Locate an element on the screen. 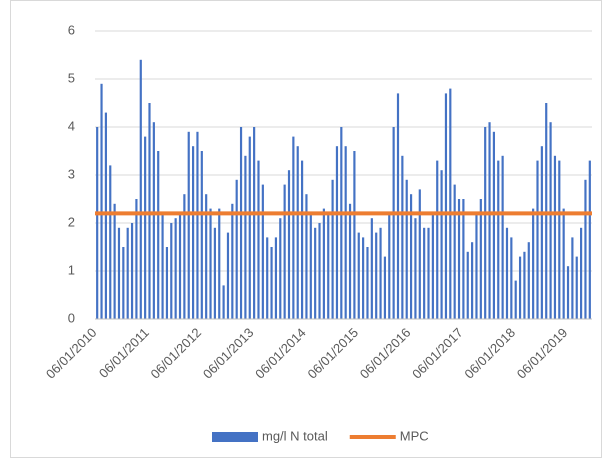 The width and height of the screenshot is (612, 464). legend-label: MPC is located at coordinates (414, 435).